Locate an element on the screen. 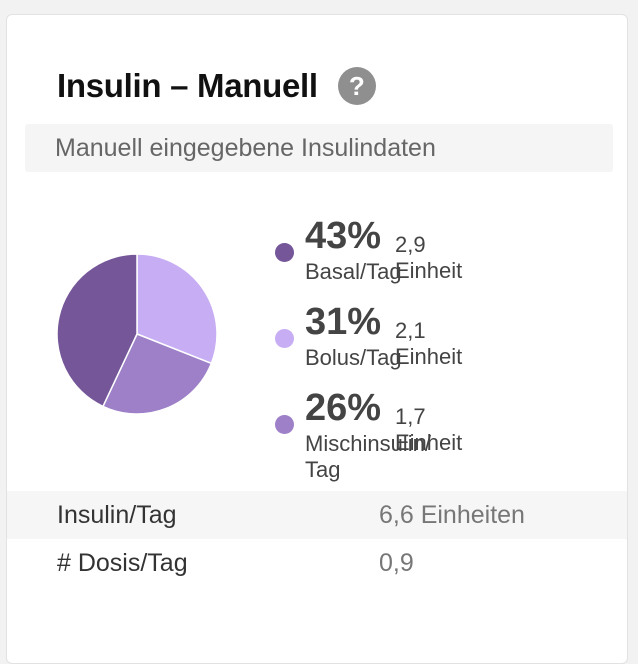 This screenshot has height=664, width=638. insulin-pie-chart is located at coordinates (137, 334).